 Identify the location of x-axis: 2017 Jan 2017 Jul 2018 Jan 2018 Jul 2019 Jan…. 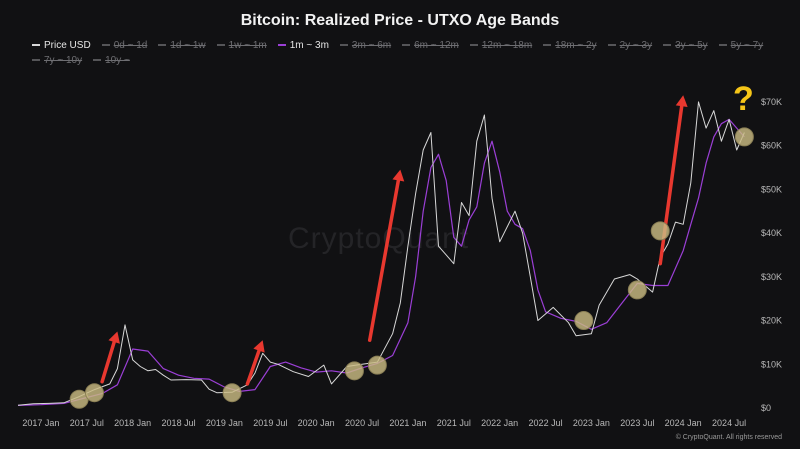
(384, 423).